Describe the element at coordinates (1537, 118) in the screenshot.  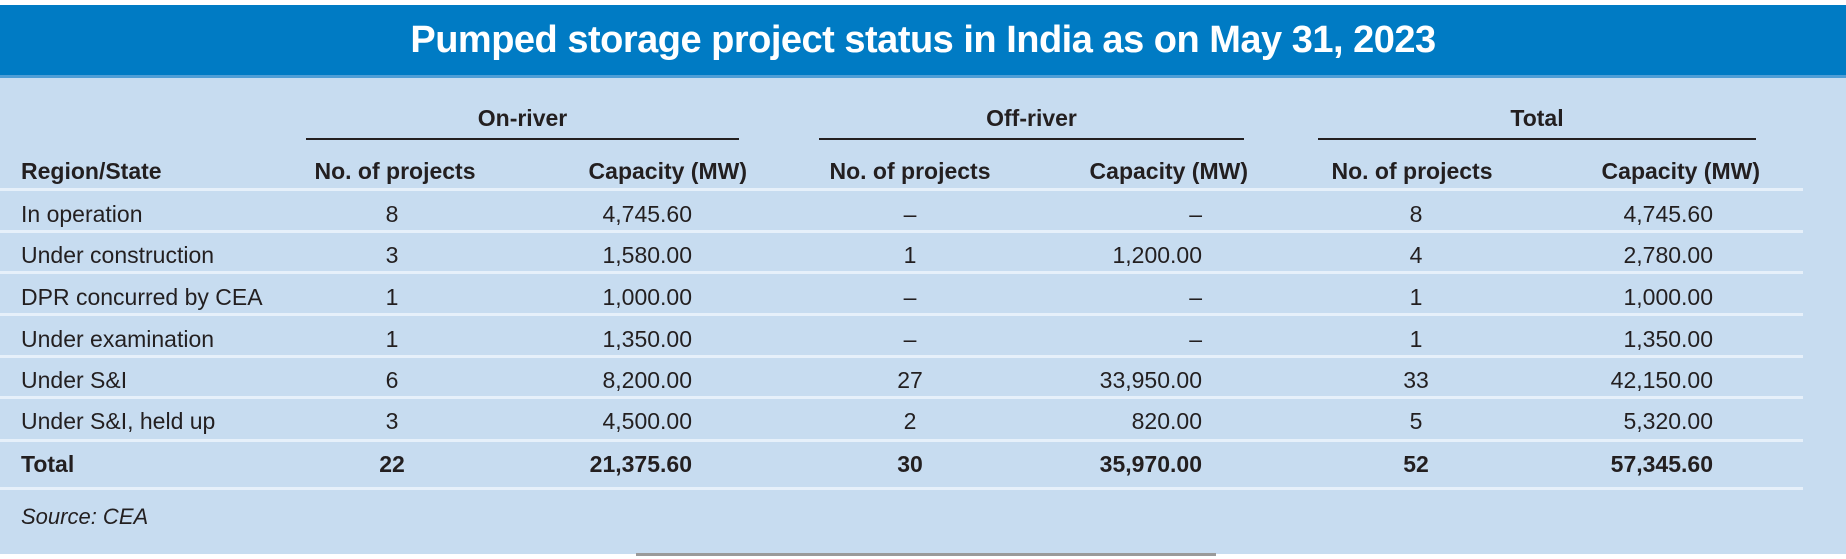
I see `group-header-total: Total` at that location.